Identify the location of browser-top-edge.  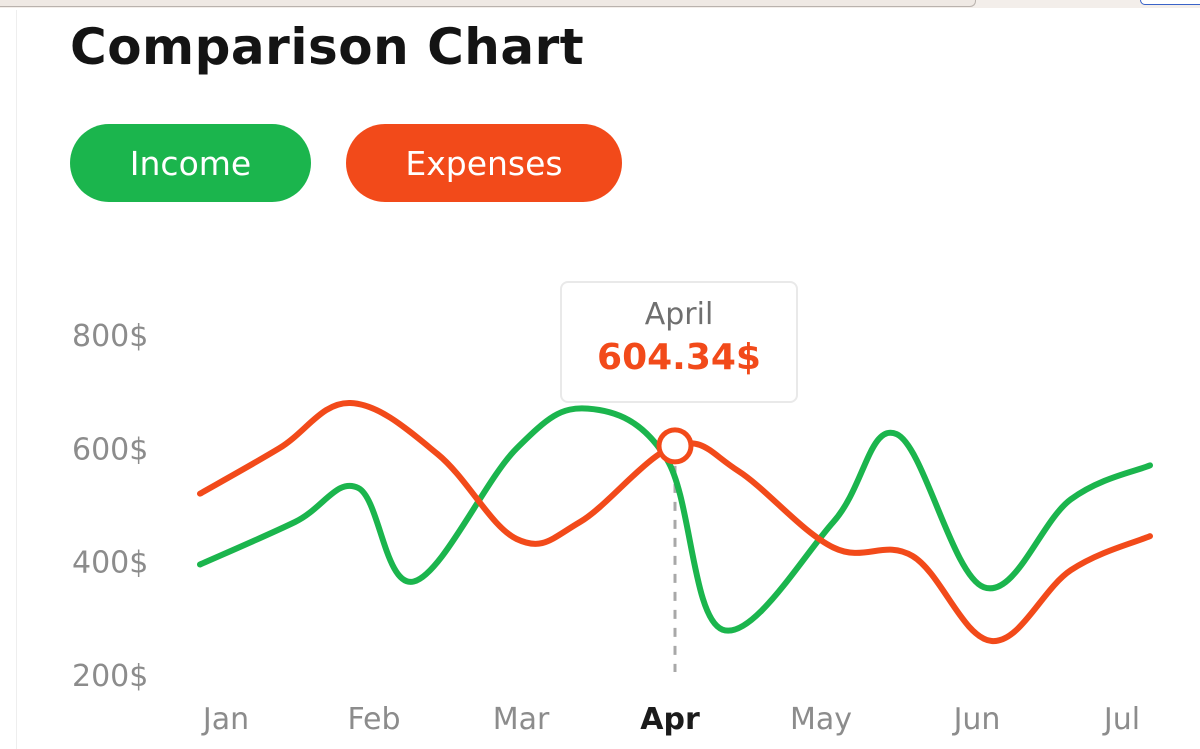
(600, 4).